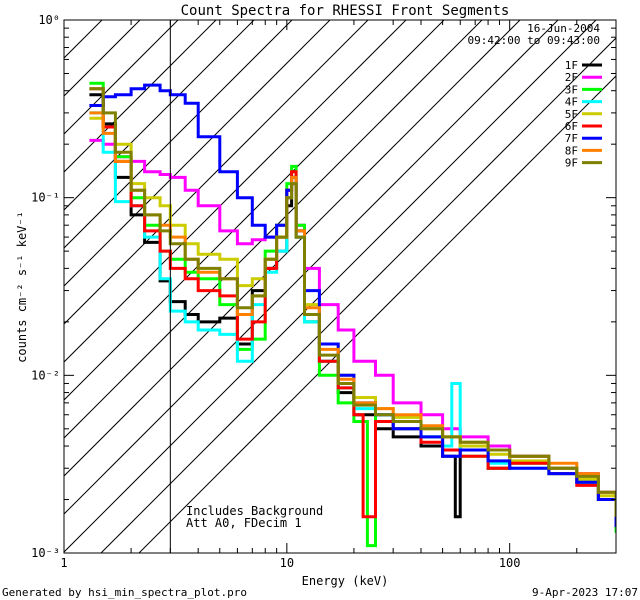  What do you see at coordinates (287, 563) in the screenshot?
I see `x-tick-label: 10` at bounding box center [287, 563].